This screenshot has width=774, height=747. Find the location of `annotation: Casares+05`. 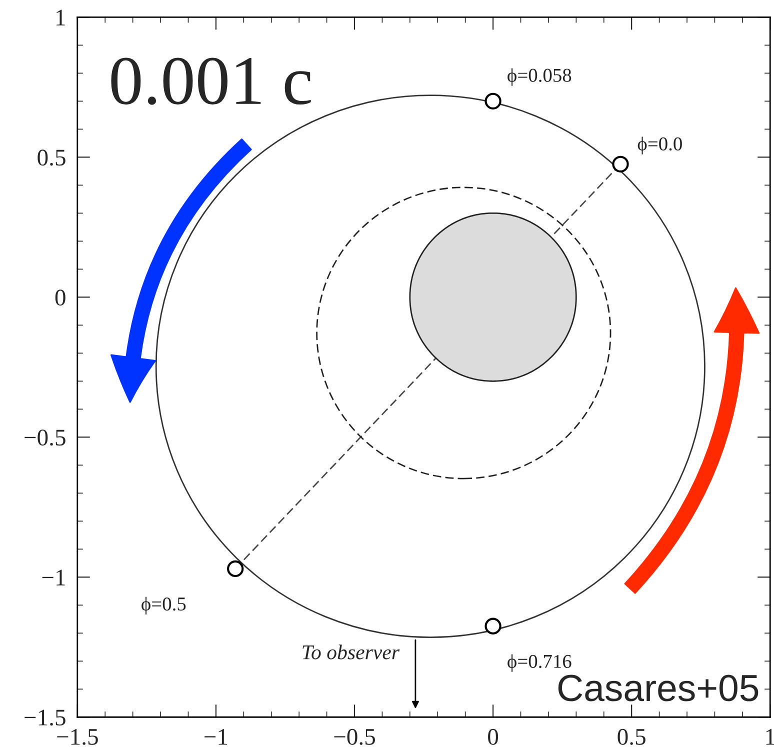

annotation: Casares+05 is located at coordinates (658, 688).